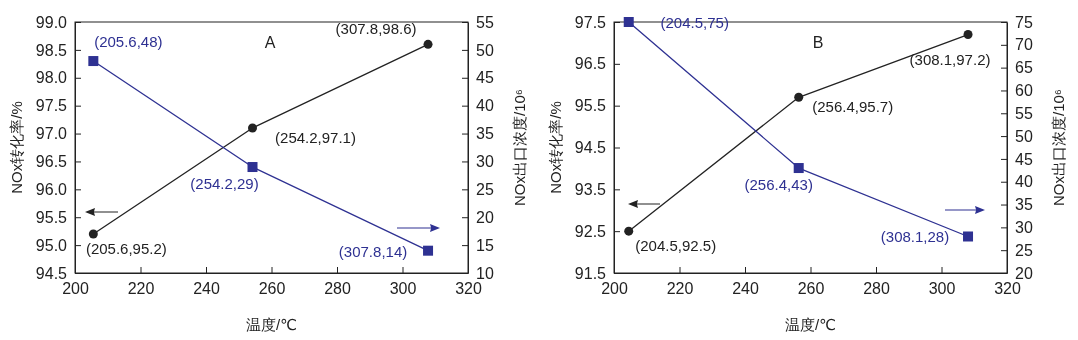  What do you see at coordinates (128, 42) in the screenshot?
I see `data-label: (205.6,48)` at bounding box center [128, 42].